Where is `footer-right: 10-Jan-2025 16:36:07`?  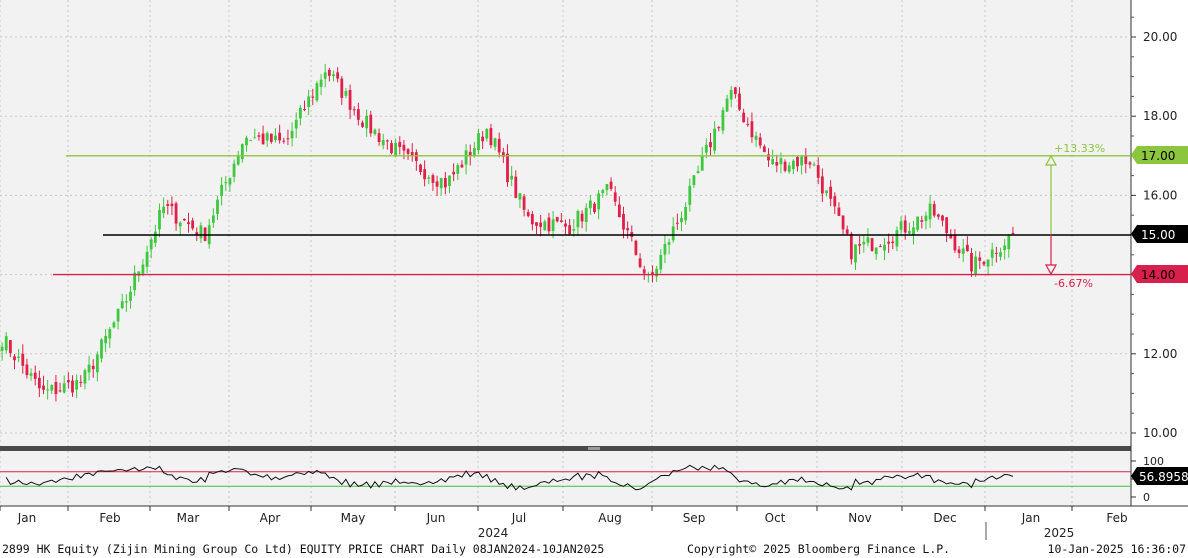
footer-right: 10-Jan-2025 16:36:07 is located at coordinates (1117, 549).